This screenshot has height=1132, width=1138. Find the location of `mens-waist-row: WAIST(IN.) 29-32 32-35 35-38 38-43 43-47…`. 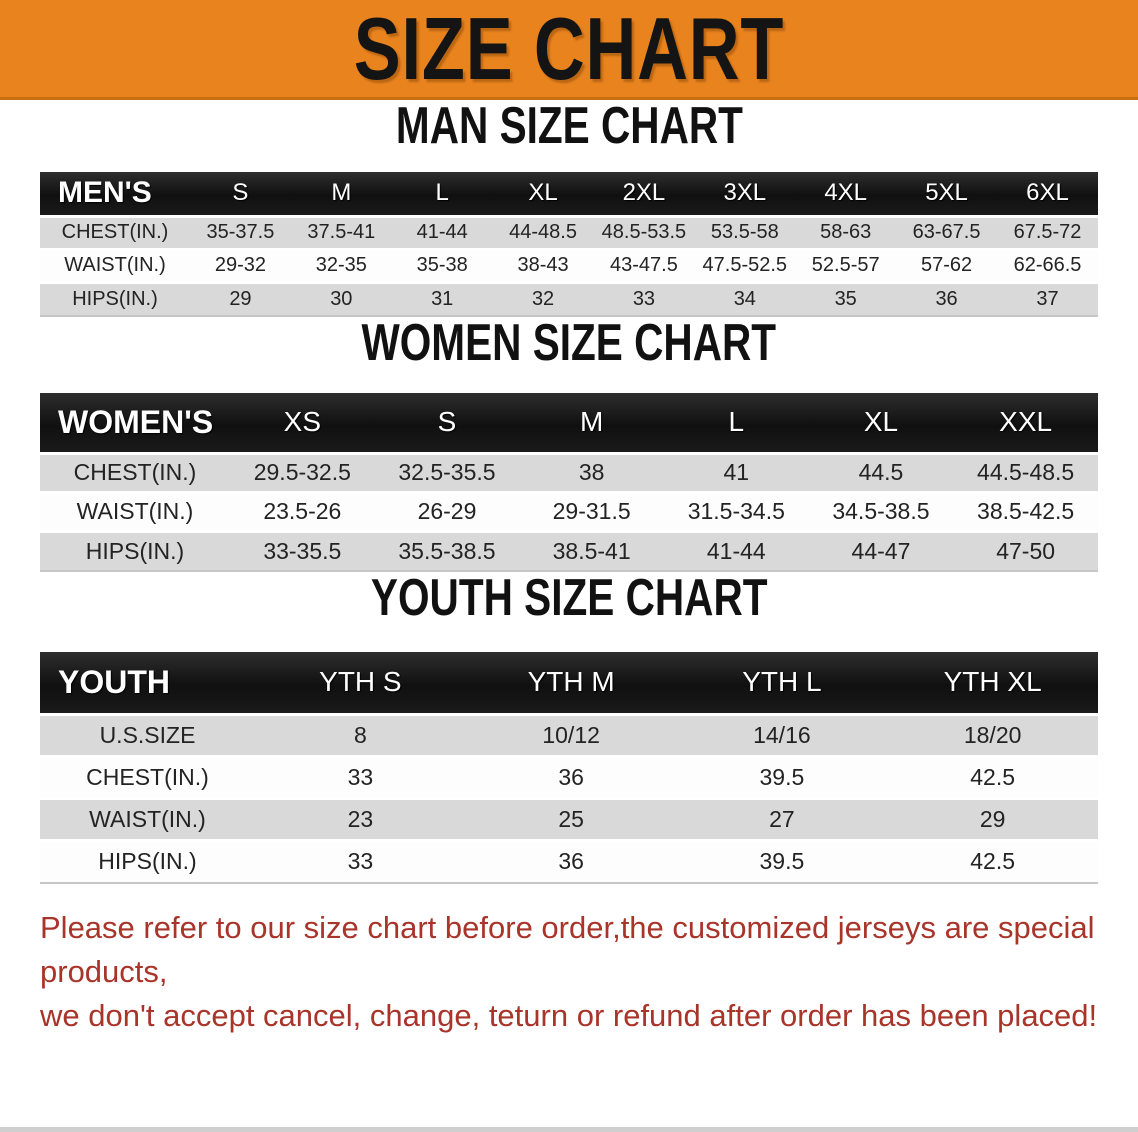

mens-waist-row: WAIST(IN.) 29-32 32-35 35-38 38-43 43-47… is located at coordinates (569, 264).